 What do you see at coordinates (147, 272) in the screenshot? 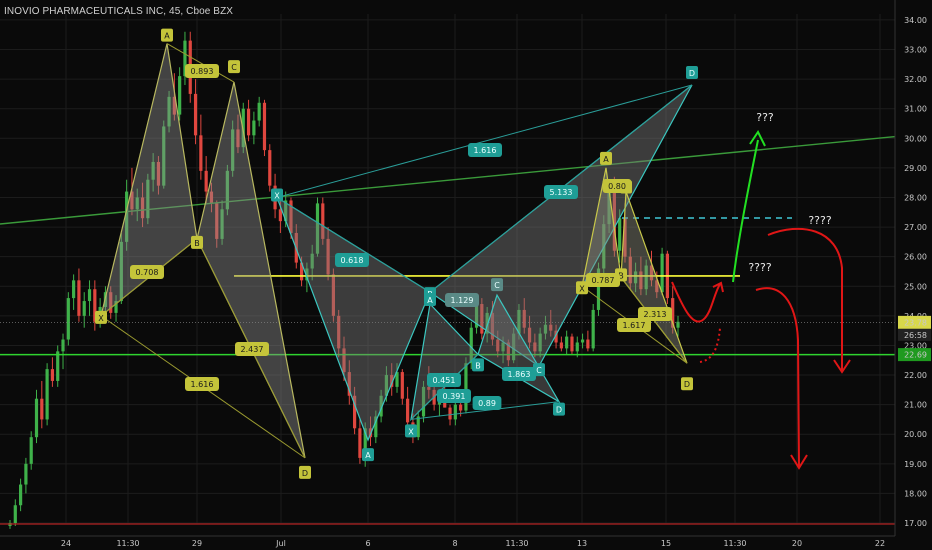
I see `ratio-label-0708-box` at bounding box center [147, 272].